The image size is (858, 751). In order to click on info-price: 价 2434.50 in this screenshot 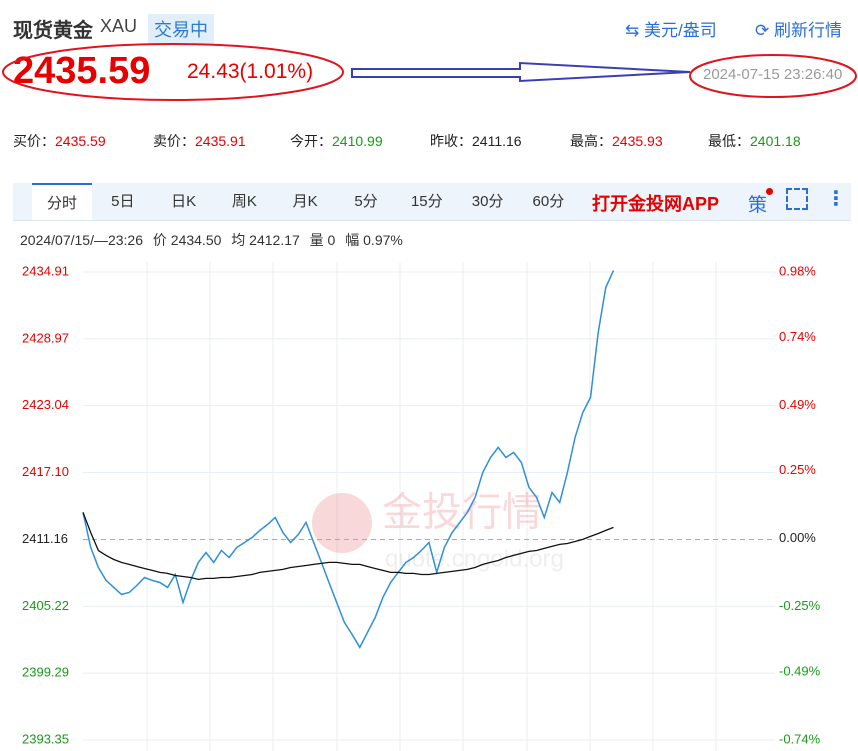, I will do `click(187, 240)`.